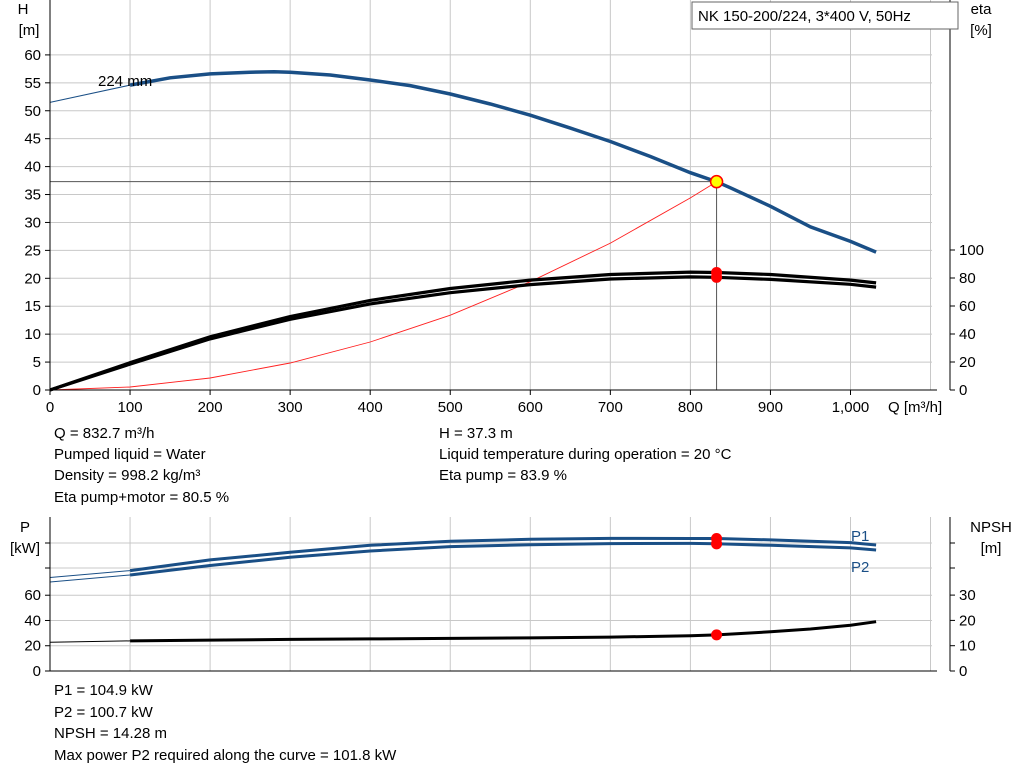 The width and height of the screenshot is (1024, 781). I want to click on eta-tick-label: 0, so click(963, 390).